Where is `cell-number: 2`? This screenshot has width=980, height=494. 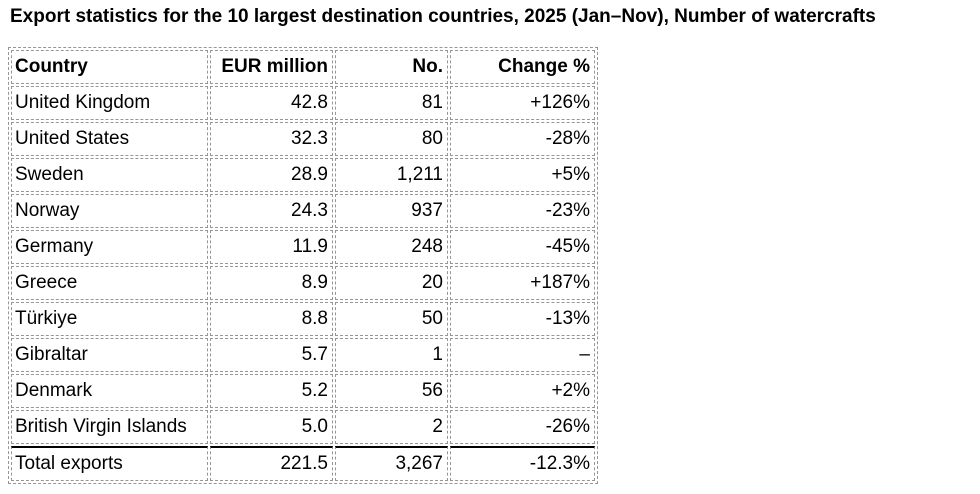 cell-number: 2 is located at coordinates (391, 427).